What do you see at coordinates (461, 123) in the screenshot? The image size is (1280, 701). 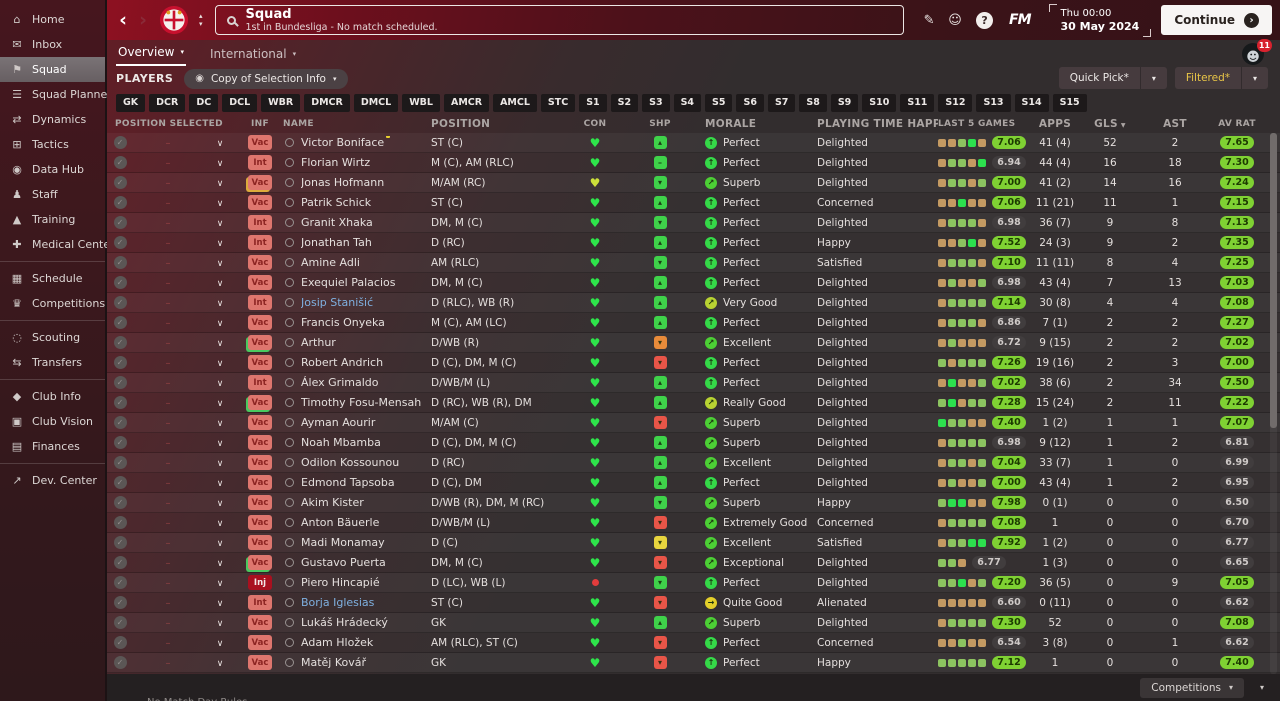 I see `col-position: POSITION` at bounding box center [461, 123].